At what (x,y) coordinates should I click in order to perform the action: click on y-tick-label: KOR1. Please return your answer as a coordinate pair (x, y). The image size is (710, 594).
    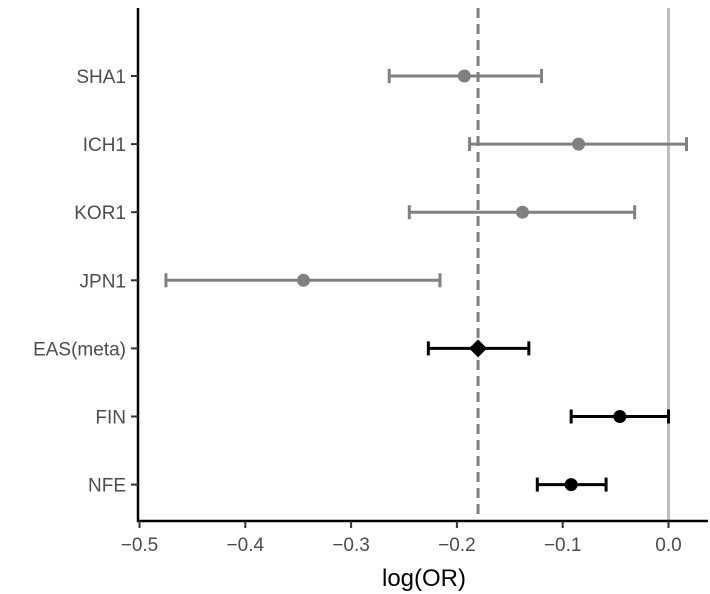
    Looking at the image, I should click on (100, 213).